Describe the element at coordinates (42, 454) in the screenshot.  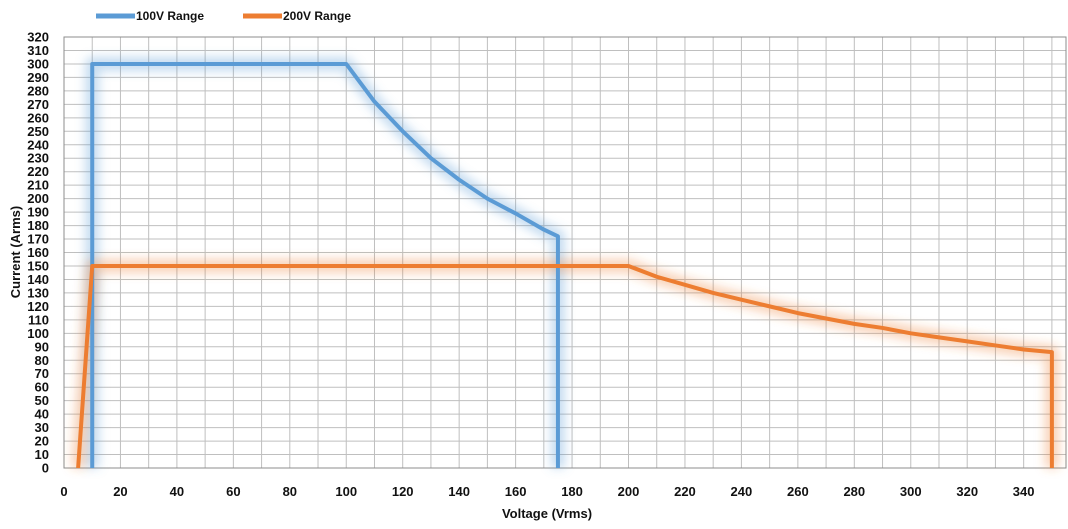
I see `y-tick-label: 10` at that location.